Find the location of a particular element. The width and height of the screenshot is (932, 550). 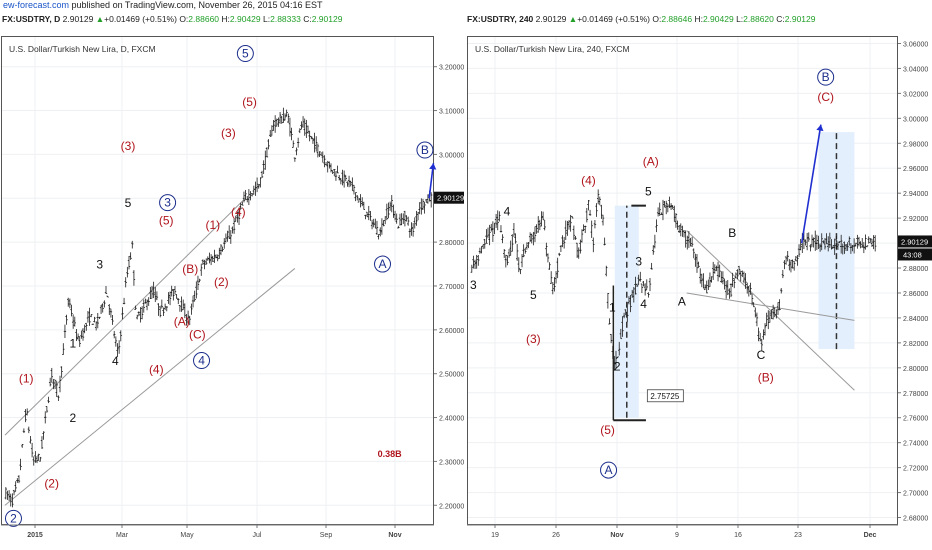

countdown-box is located at coordinates (915, 254).